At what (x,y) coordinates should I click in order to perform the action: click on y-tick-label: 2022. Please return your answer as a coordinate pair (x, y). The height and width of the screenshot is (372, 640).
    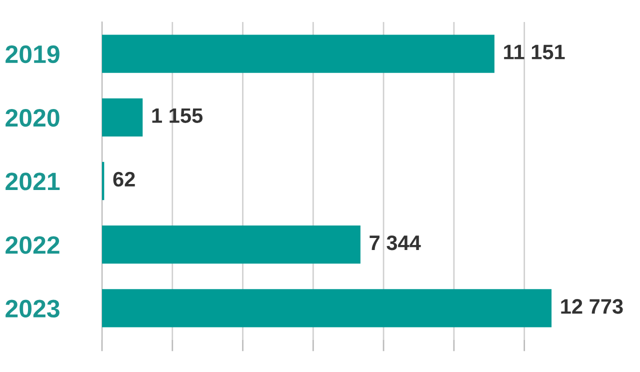
    Looking at the image, I should click on (33, 245).